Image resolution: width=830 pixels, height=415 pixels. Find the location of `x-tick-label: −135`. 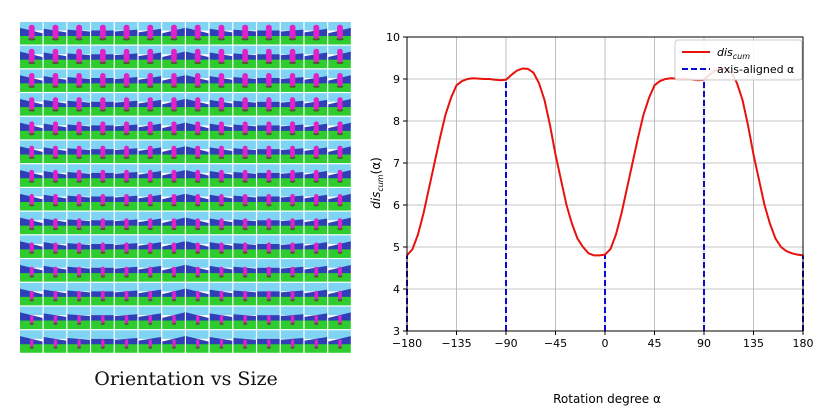

x-tick-label: −135 is located at coordinates (456, 343).